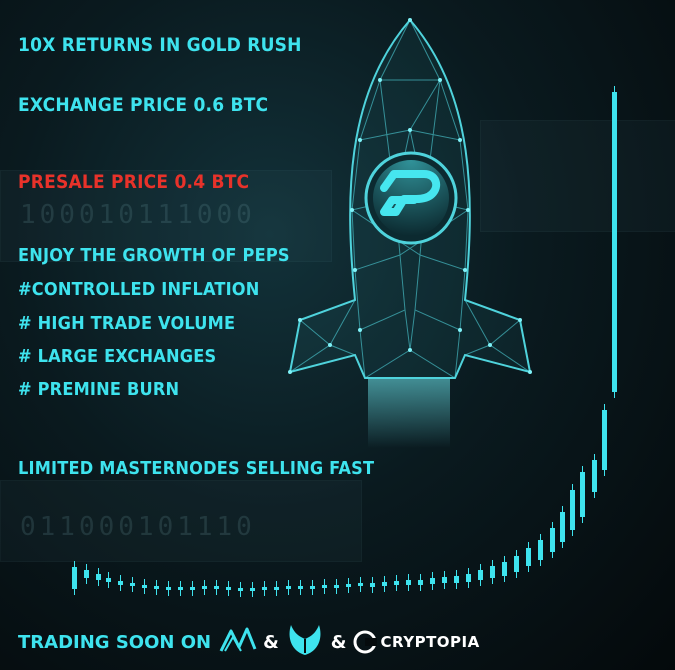  What do you see at coordinates (430, 642) in the screenshot?
I see `cryptopia-wordmark: CRYPTOPIA` at bounding box center [430, 642].